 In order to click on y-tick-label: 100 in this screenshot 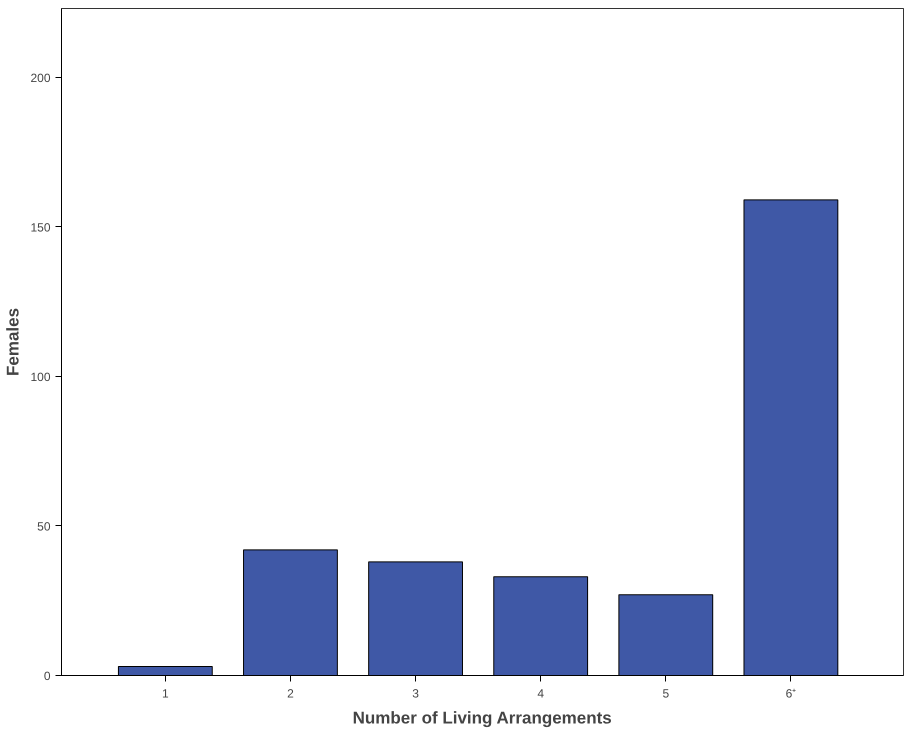, I will do `click(40, 377)`.